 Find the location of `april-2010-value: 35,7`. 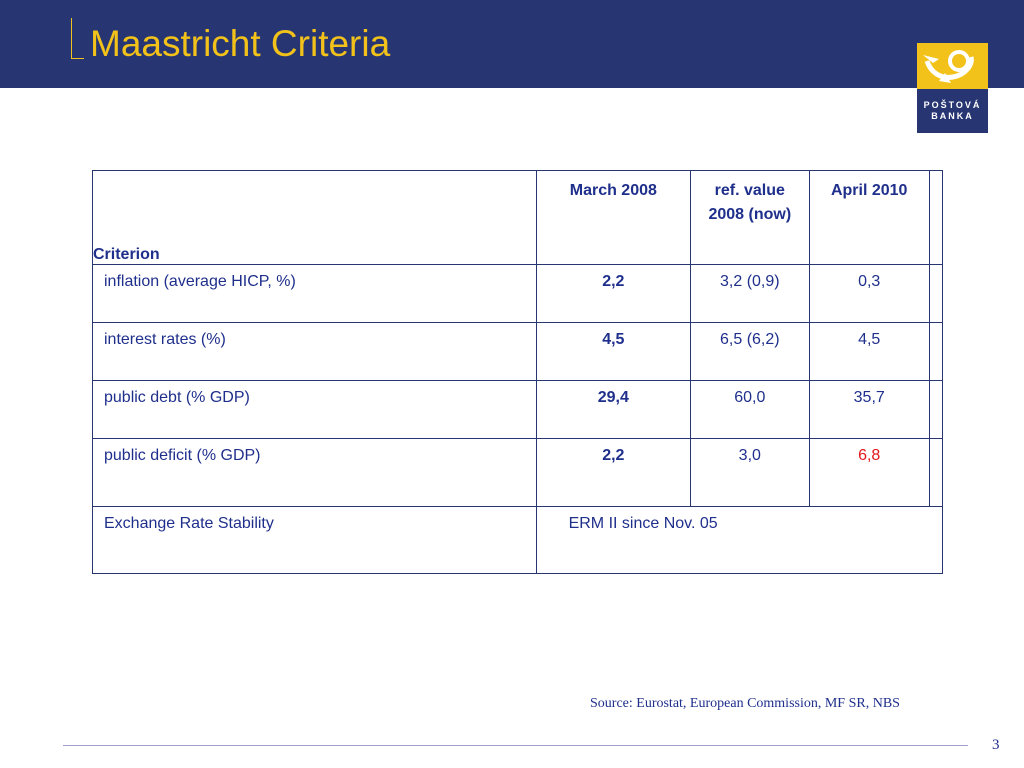

april-2010-value: 35,7 is located at coordinates (869, 409).